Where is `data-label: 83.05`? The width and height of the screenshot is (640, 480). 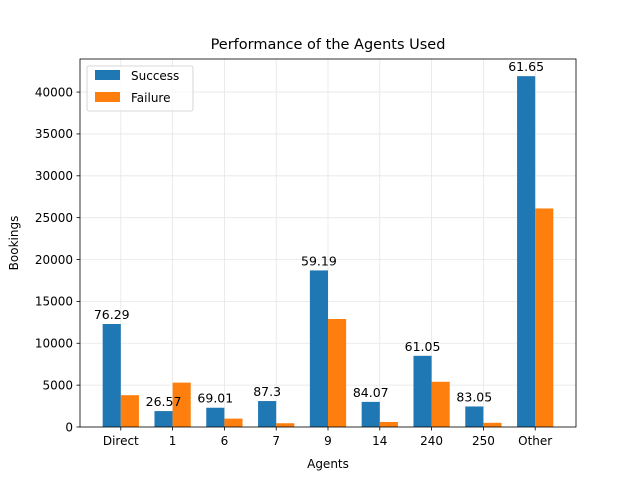 data-label: 83.05 is located at coordinates (474, 396).